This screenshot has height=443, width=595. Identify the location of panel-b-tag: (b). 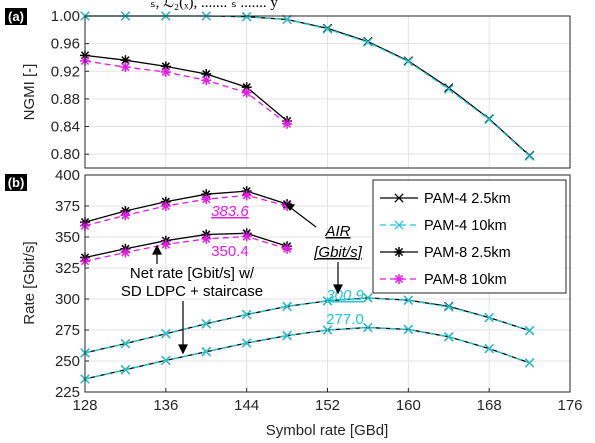
(16, 182).